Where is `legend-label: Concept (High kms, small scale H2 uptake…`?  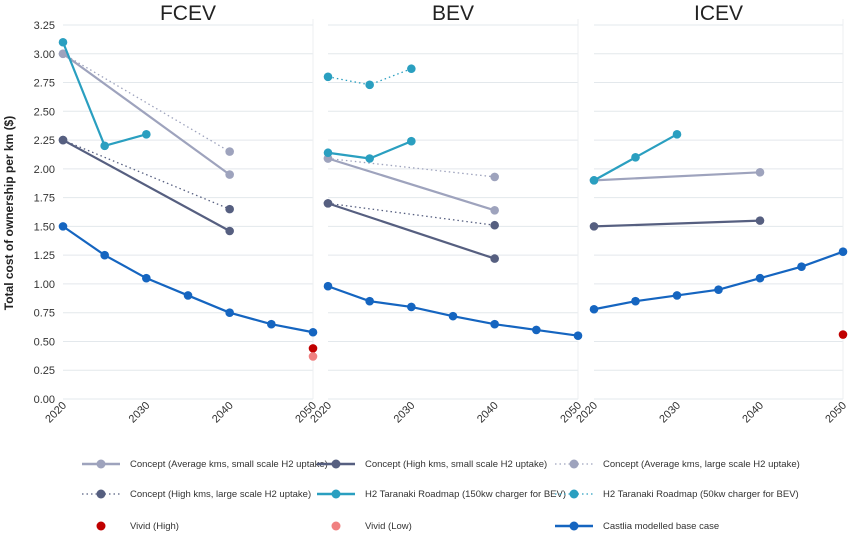 legend-label: Concept (High kms, small scale H2 uptake… is located at coordinates (456, 464).